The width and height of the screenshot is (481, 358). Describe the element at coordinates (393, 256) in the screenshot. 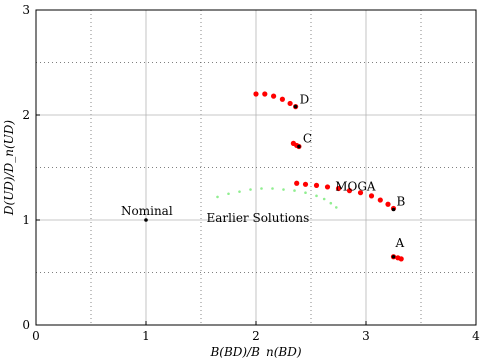

I see `marker-a` at that location.